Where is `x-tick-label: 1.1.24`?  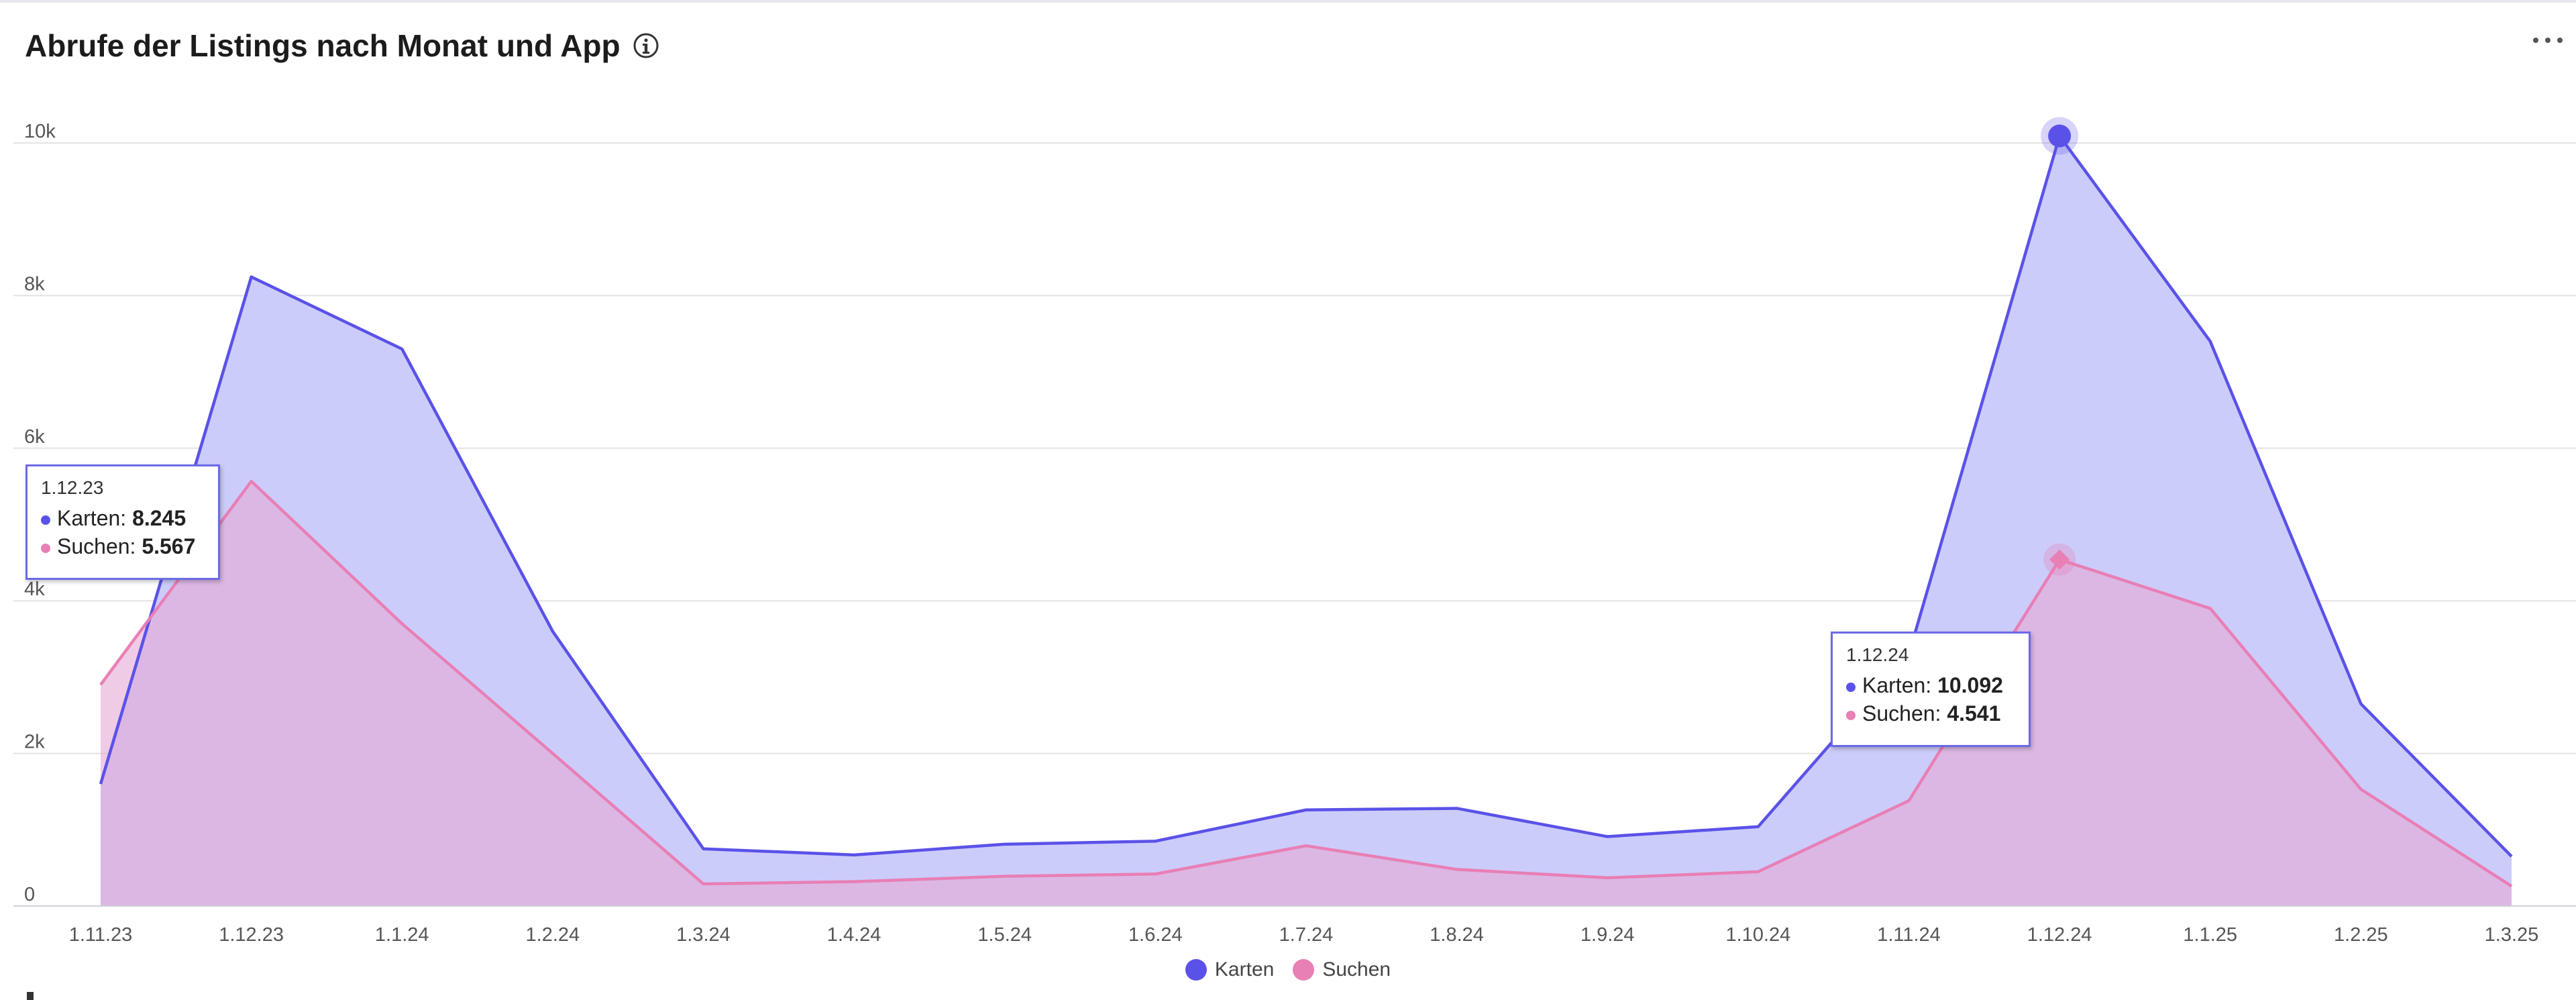 x-tick-label: 1.1.24 is located at coordinates (402, 935).